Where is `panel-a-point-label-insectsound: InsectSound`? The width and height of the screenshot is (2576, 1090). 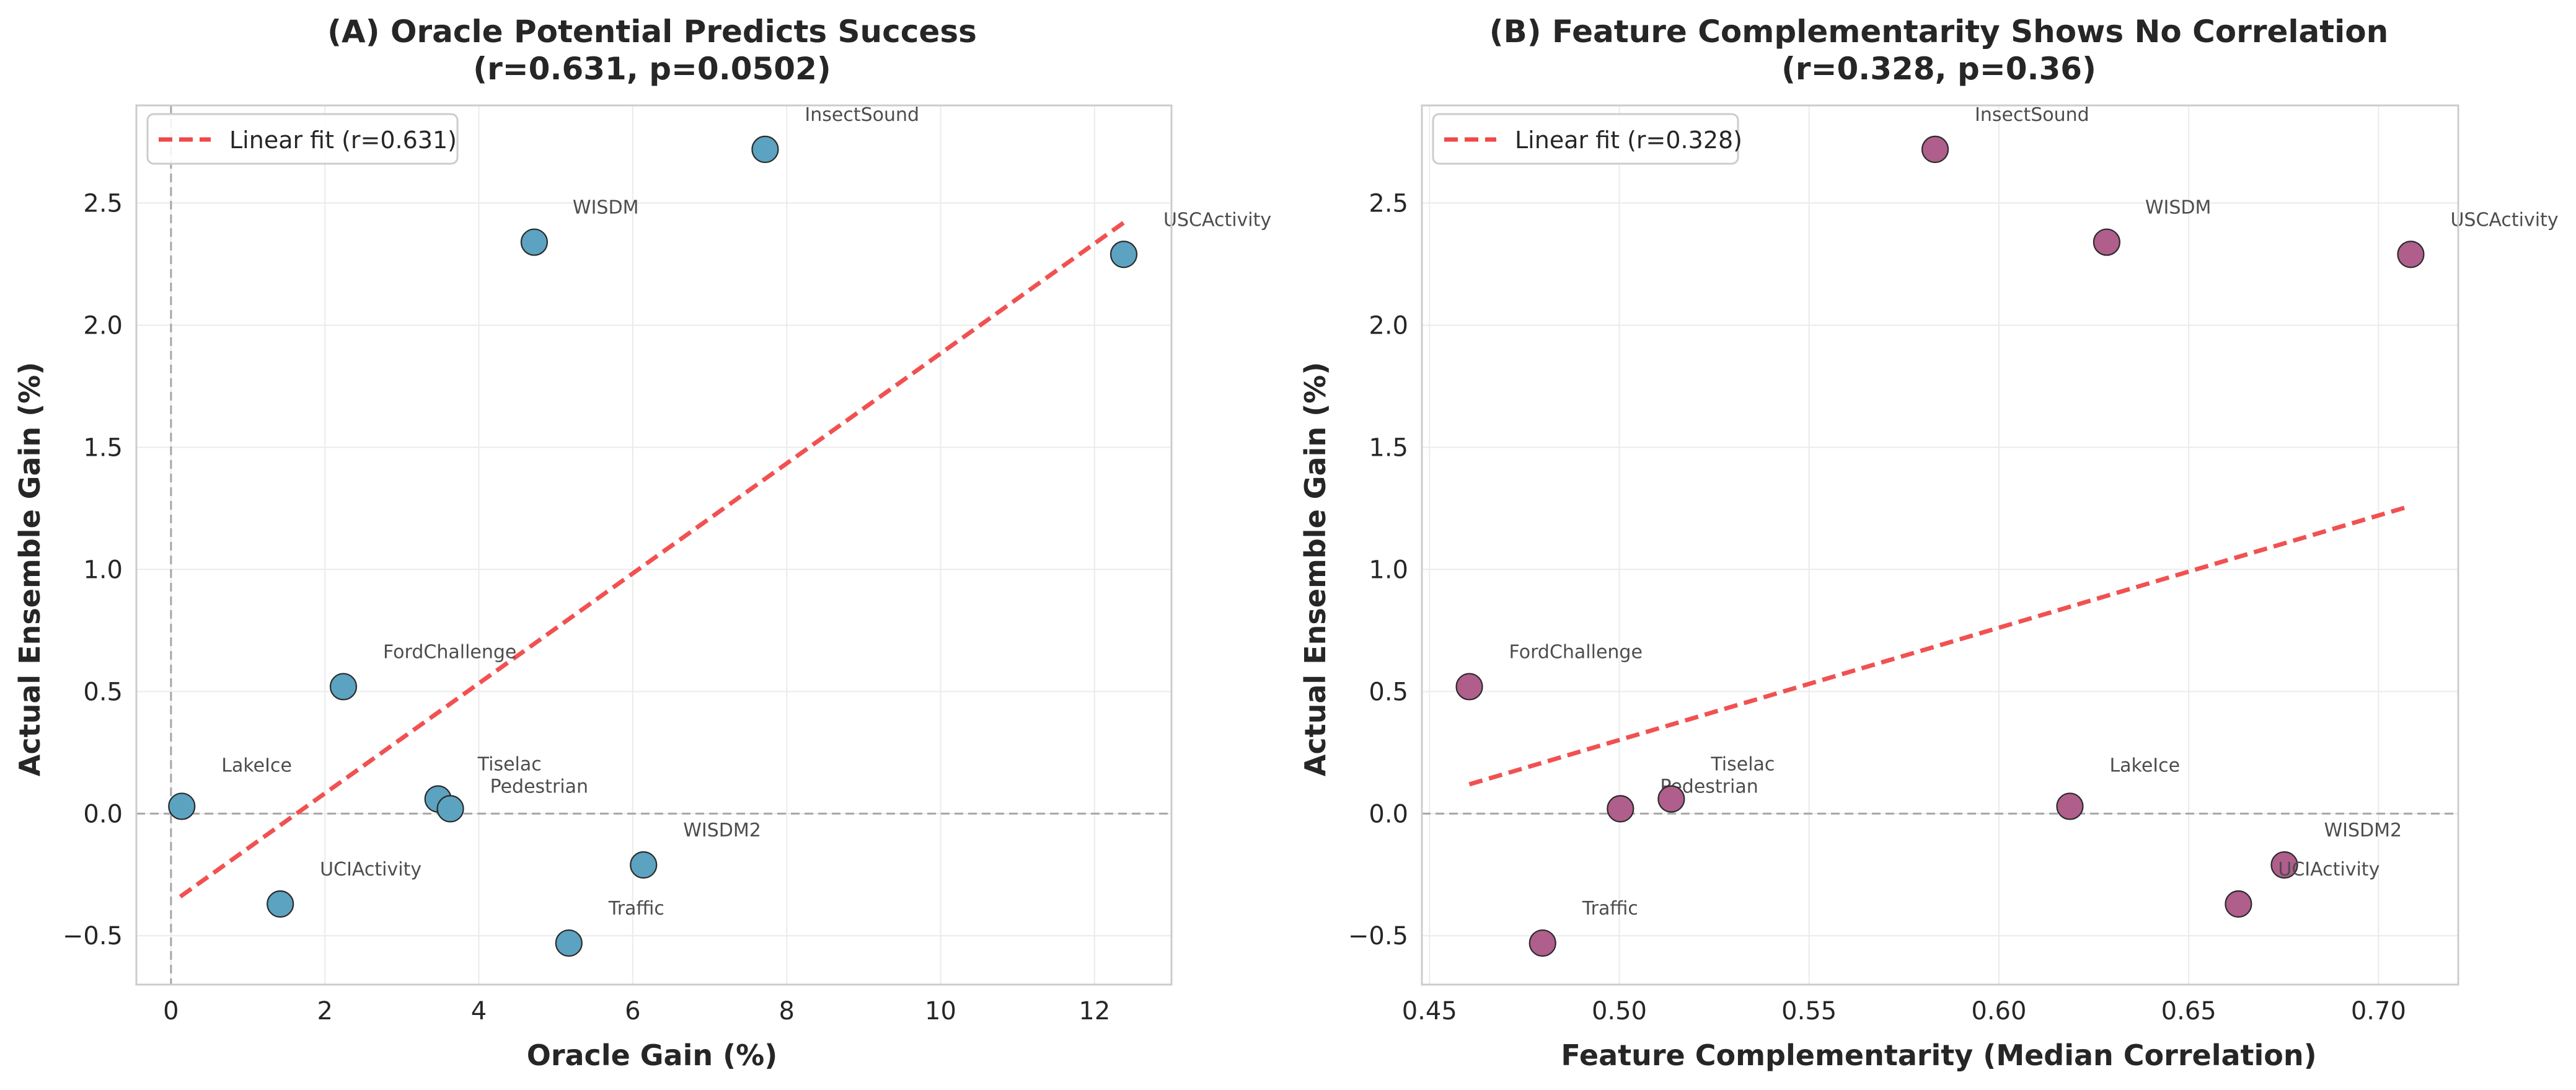
panel-a-point-label-insectsound: InsectSound is located at coordinates (862, 115).